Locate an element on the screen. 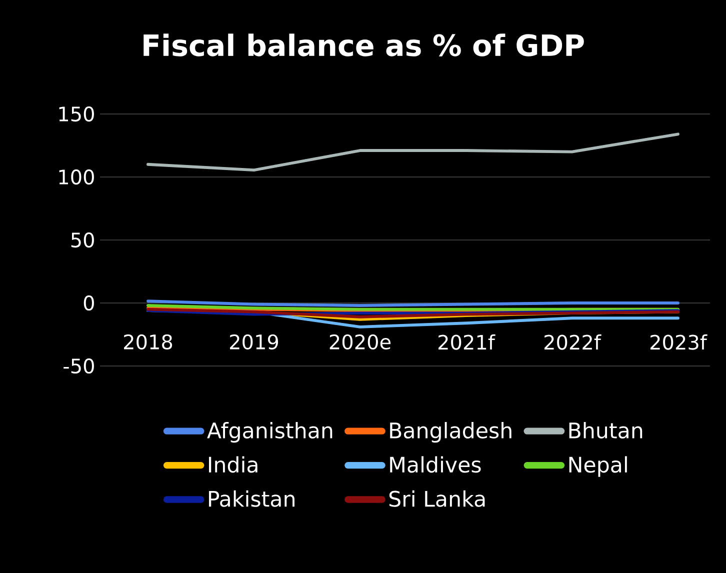 The height and width of the screenshot is (573, 726). legend-label: Sri Lanka is located at coordinates (437, 498).